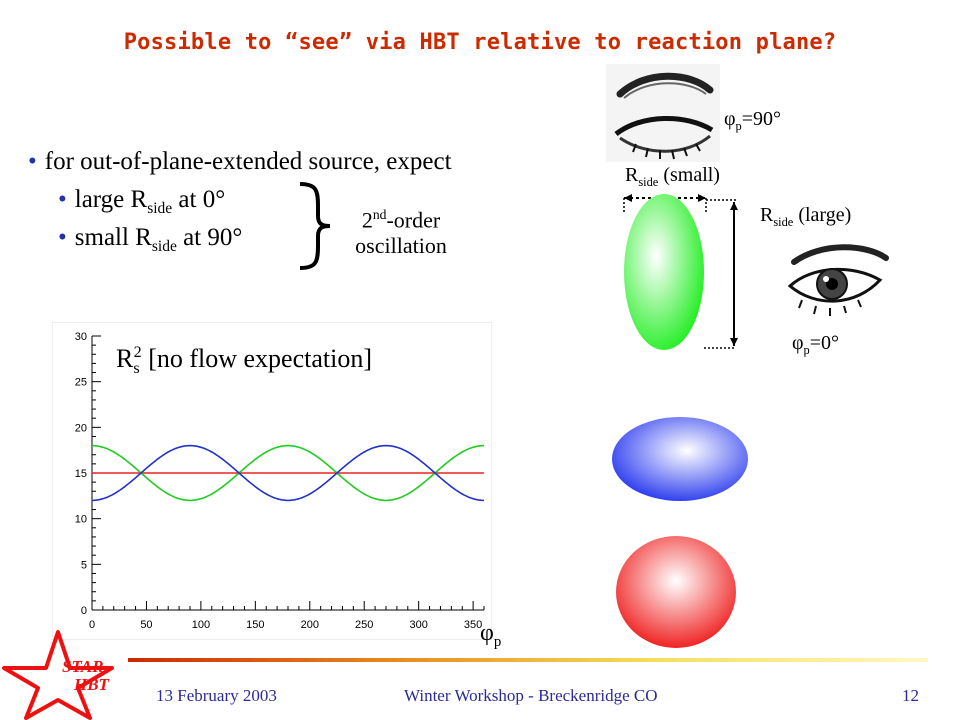 Image resolution: width=960 pixels, height=720 pixels. Describe the element at coordinates (822, 215) in the screenshot. I see `rside-post: (large)` at that location.